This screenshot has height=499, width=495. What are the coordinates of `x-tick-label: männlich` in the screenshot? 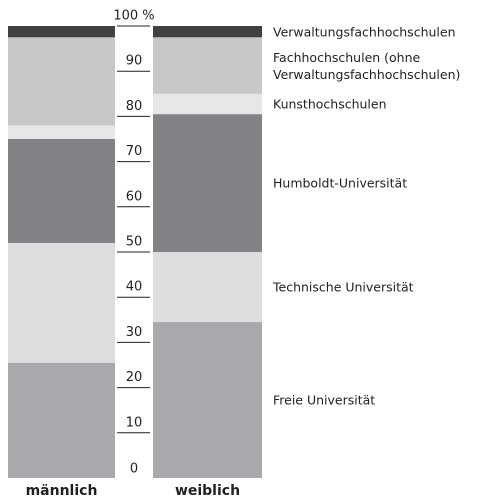 It's located at (62, 491).